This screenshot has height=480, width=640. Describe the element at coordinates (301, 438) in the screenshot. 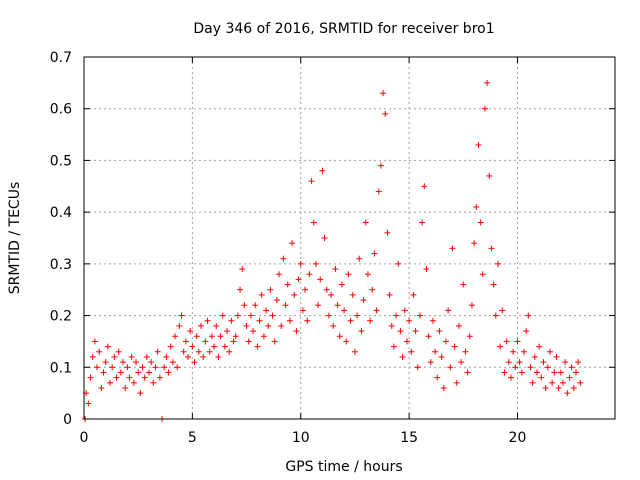

I see `x-tick-label: 10` at that location.